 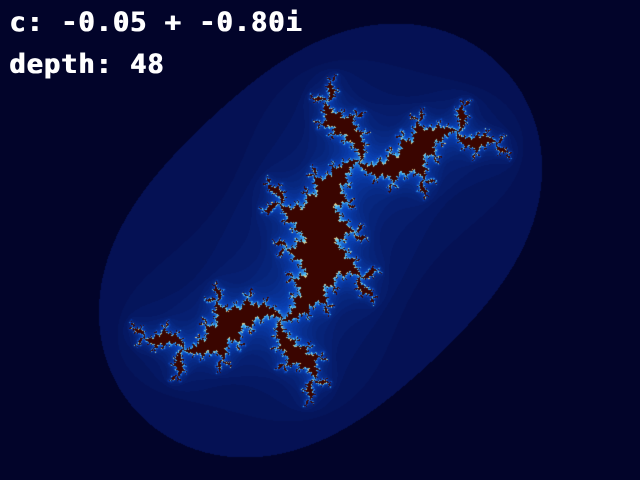 What do you see at coordinates (87, 64) in the screenshot?
I see `depth-readout: depth: 48` at bounding box center [87, 64].